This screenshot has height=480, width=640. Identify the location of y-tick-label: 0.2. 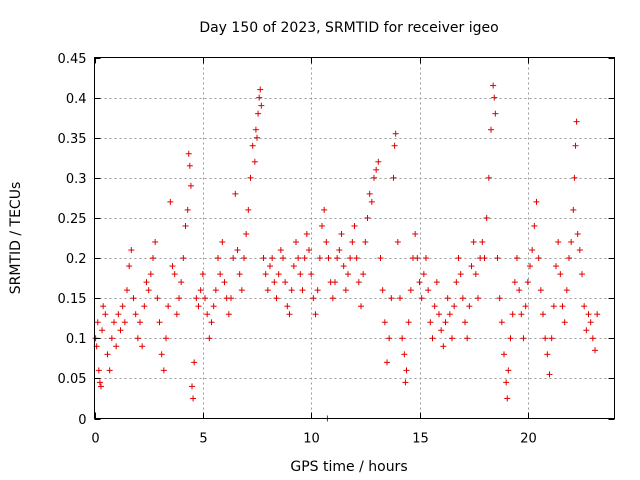
(76, 259).